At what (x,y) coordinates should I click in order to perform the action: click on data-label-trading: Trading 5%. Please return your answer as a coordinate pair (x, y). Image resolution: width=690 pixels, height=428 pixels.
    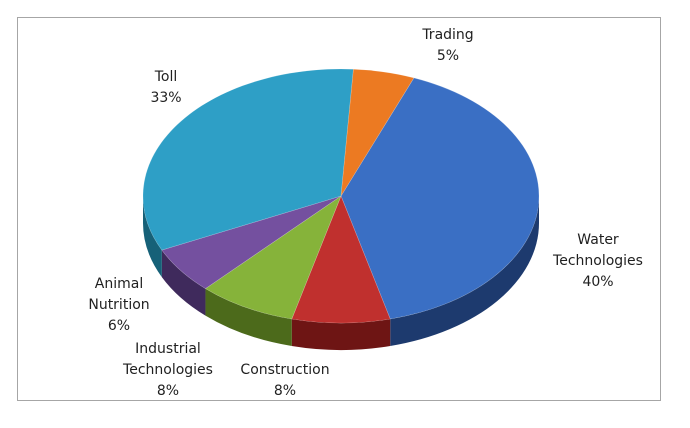
    Looking at the image, I should click on (447, 45).